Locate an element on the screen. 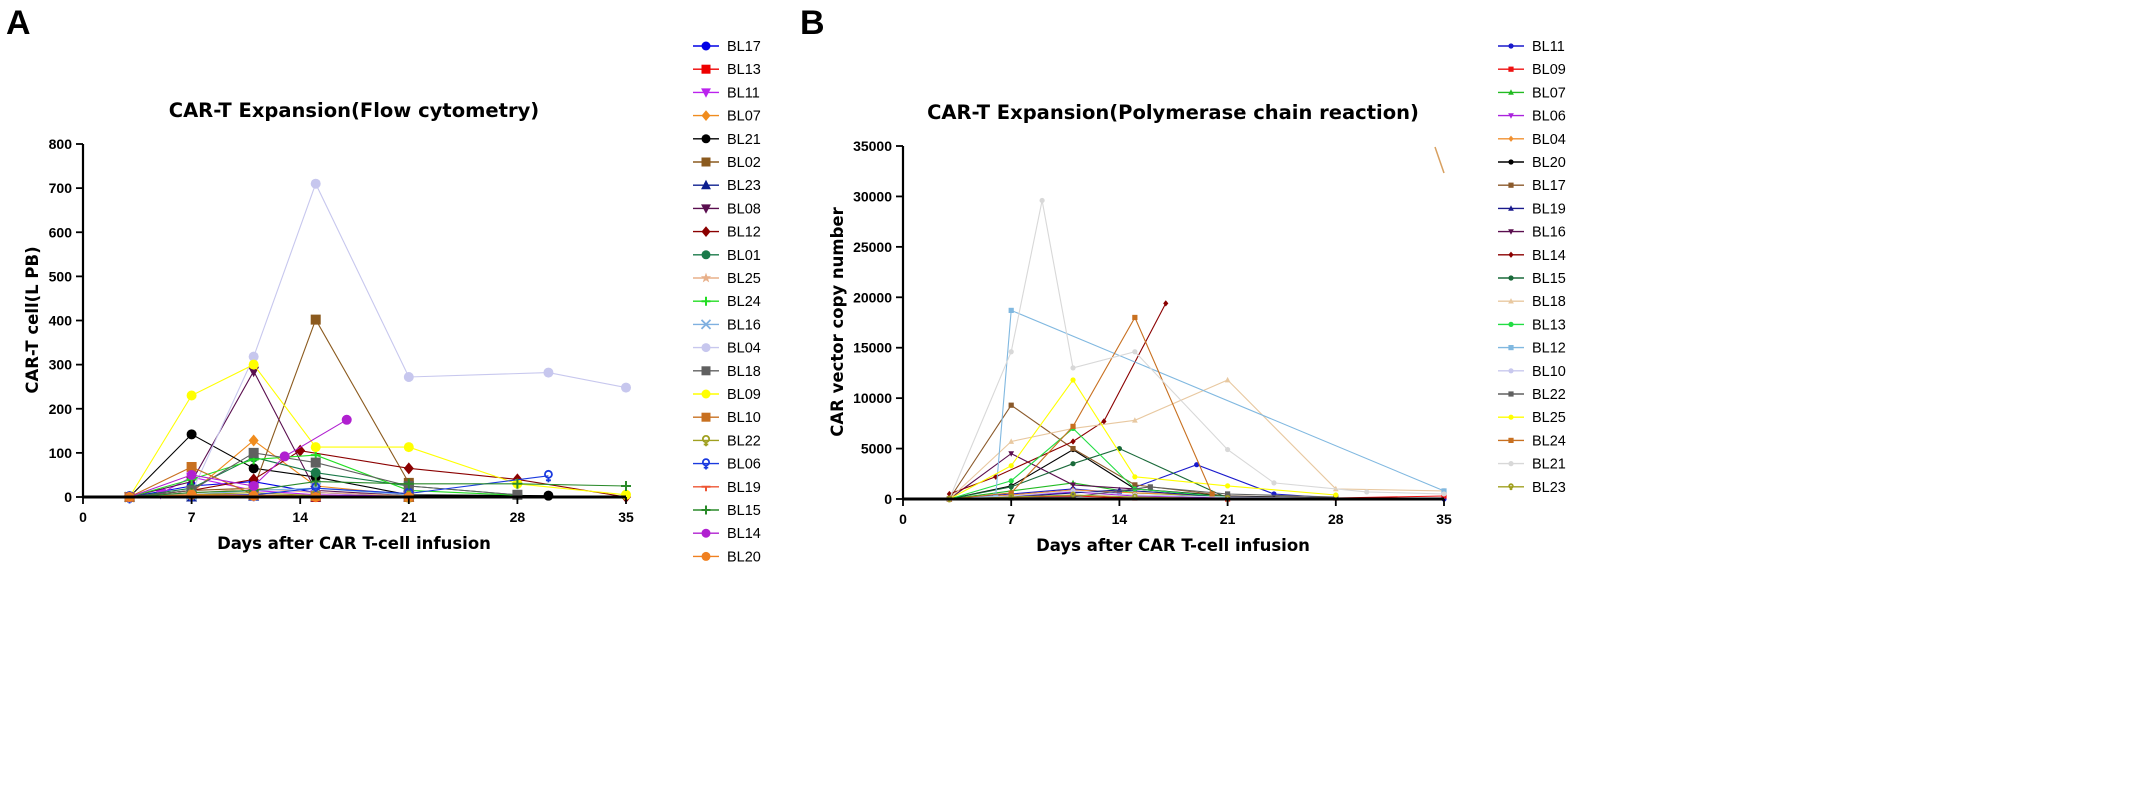 This screenshot has width=2139, height=787. series-bl04 is located at coordinates (377, 340).